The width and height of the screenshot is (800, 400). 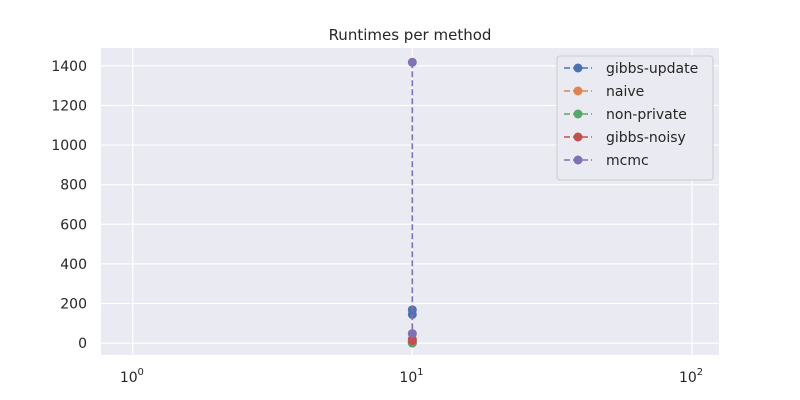 I want to click on legend-item: mcmc, so click(x=606, y=161).